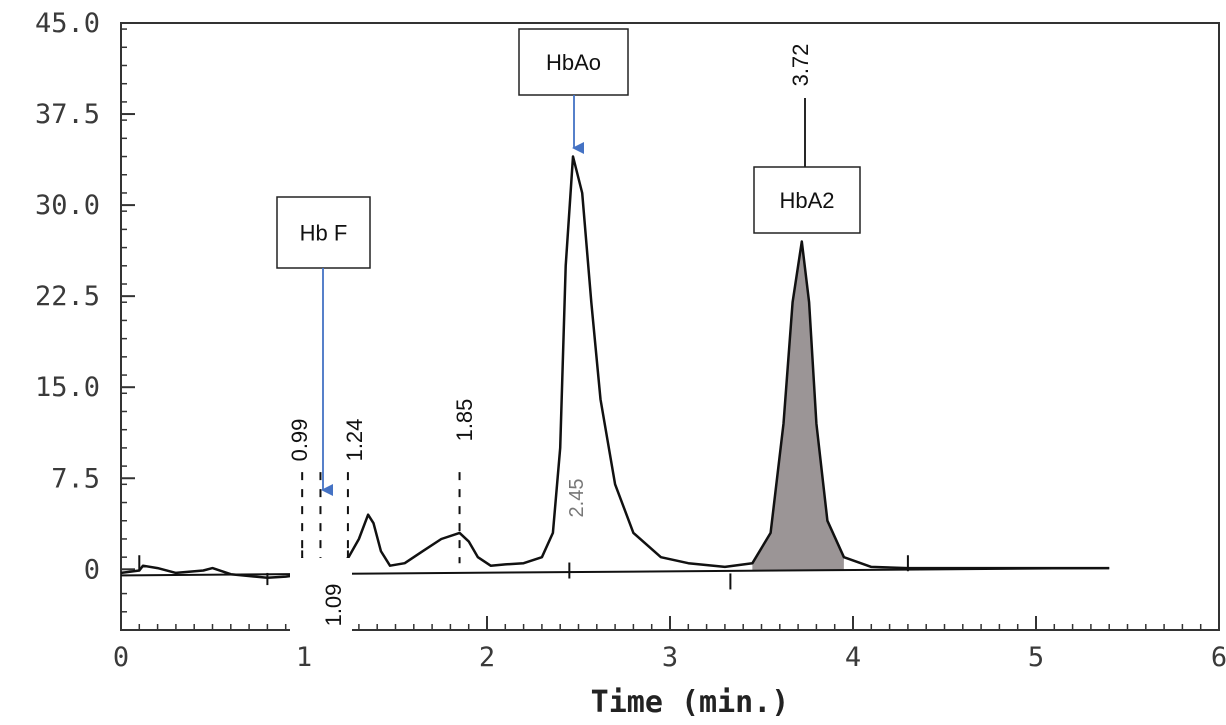  I want to click on retention-label: 1.09, so click(333, 605).